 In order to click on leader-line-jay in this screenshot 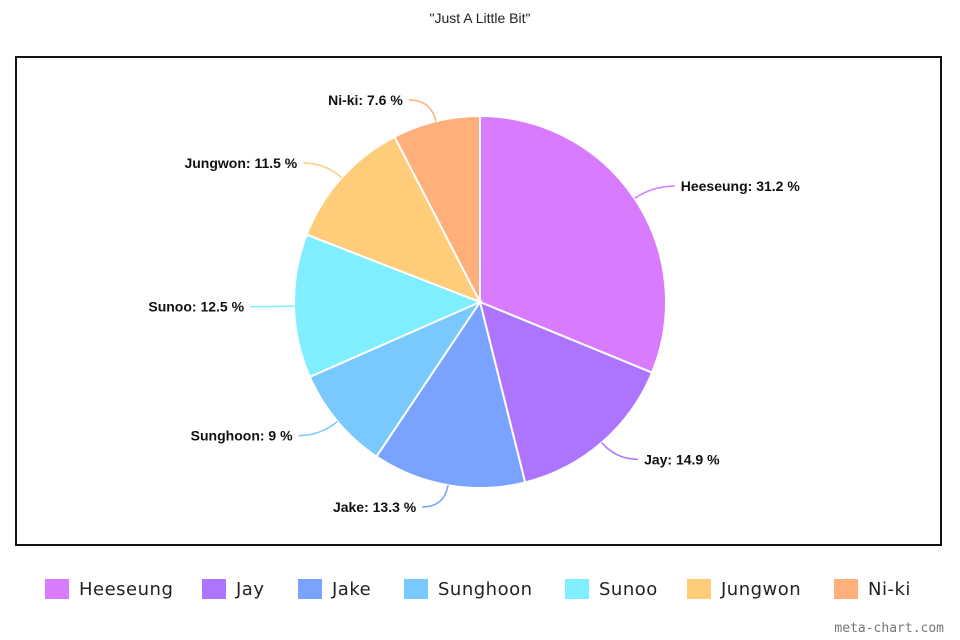, I will do `click(620, 451)`.